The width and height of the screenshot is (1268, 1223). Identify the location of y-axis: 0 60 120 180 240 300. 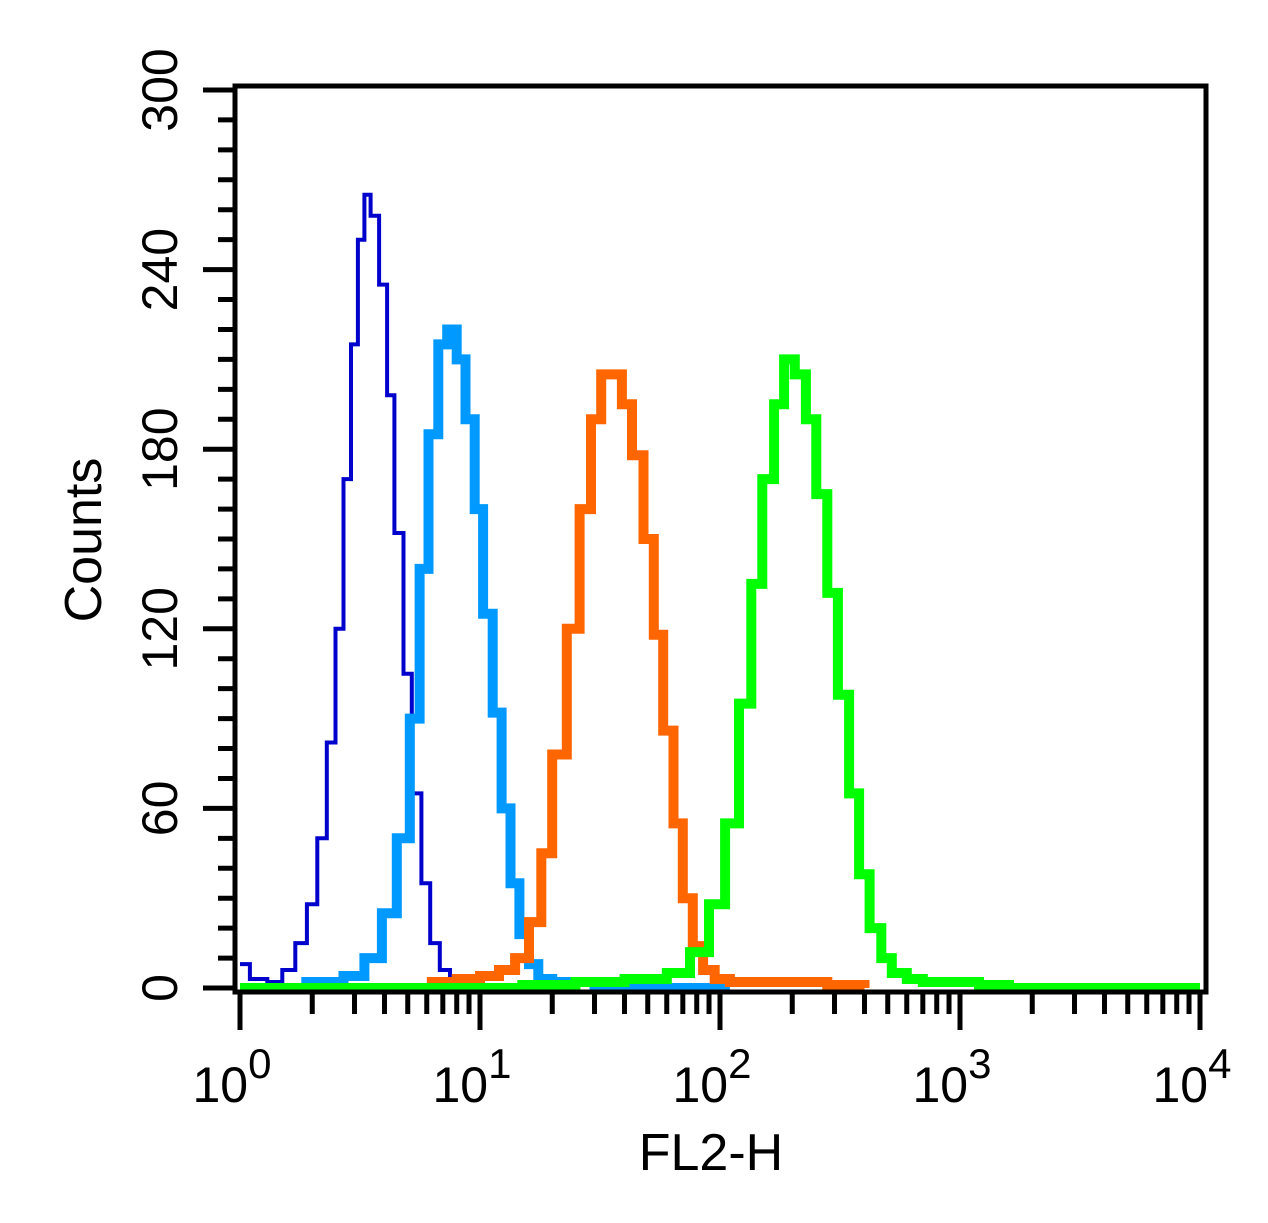
(183, 525).